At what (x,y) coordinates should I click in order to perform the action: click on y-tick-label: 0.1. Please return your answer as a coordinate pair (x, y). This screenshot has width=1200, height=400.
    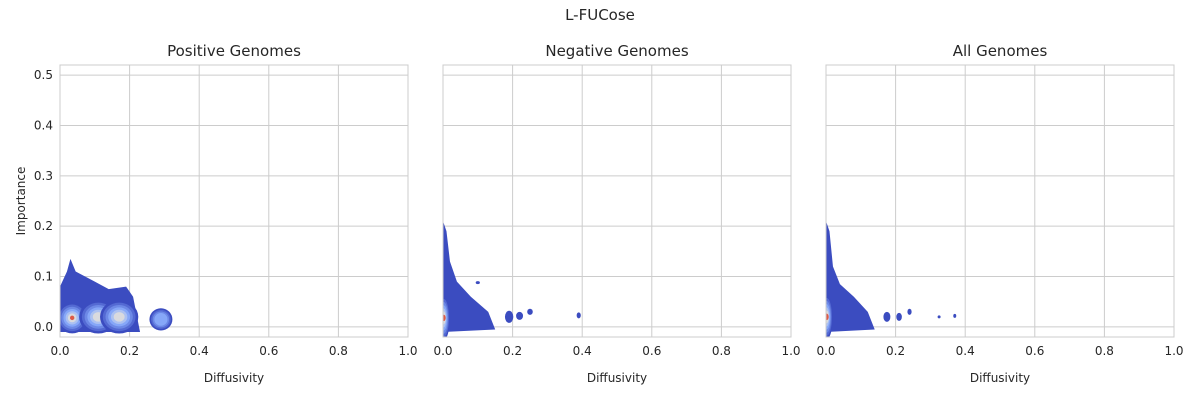
    Looking at the image, I should click on (43, 277).